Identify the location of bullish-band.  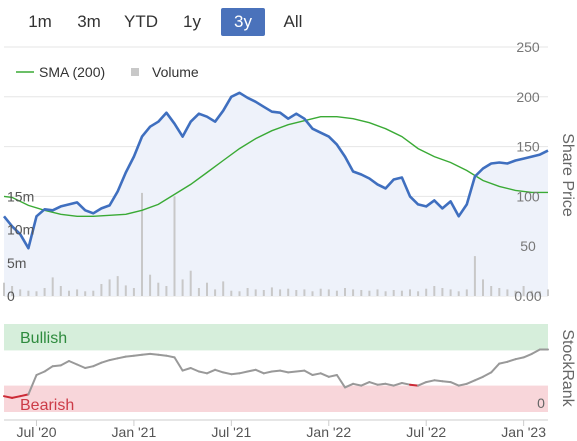
(276, 337).